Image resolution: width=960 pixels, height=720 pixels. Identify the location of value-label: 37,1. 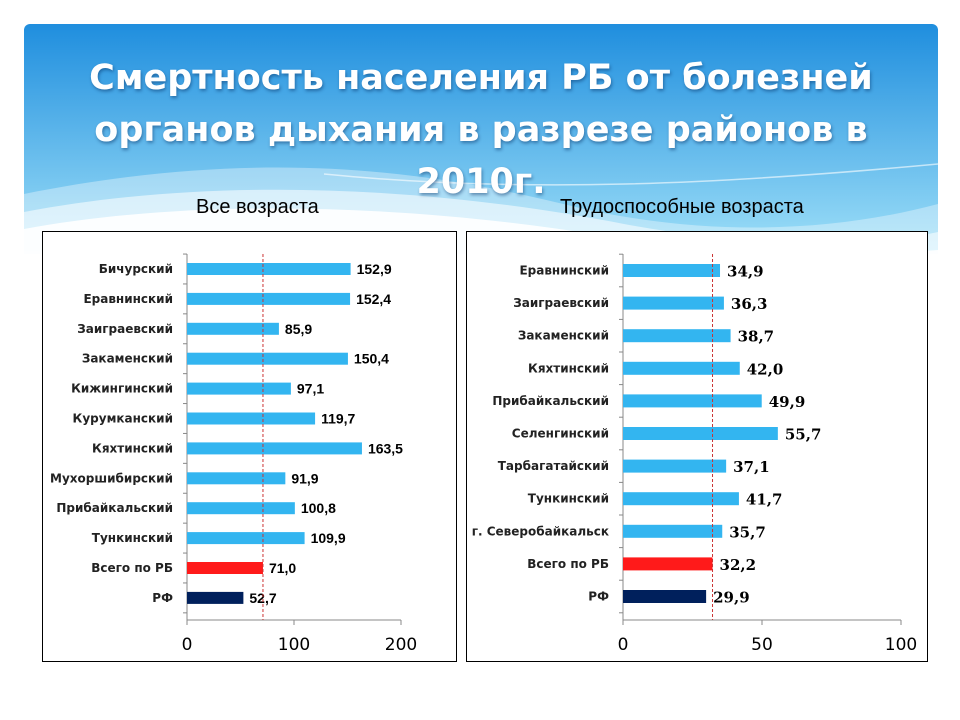
(751, 467).